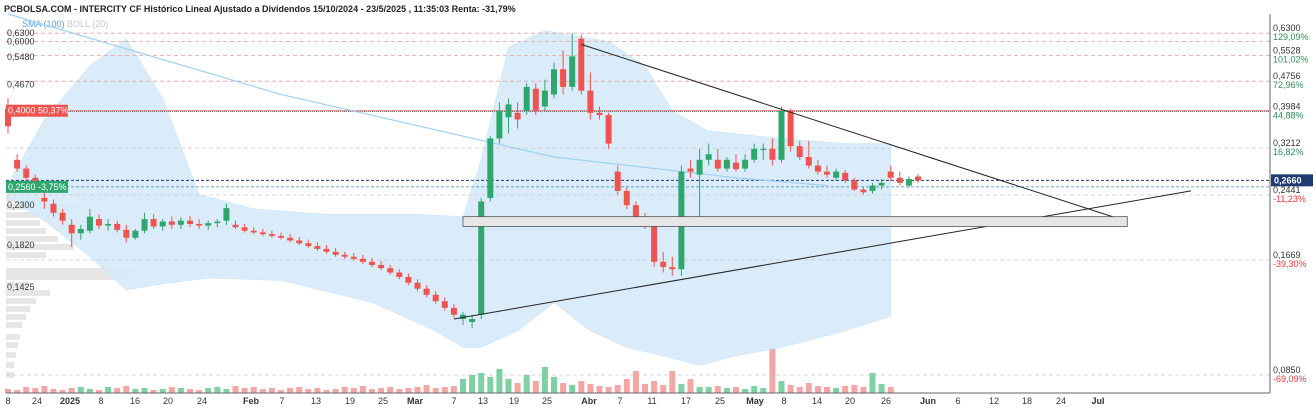 The width and height of the screenshot is (1315, 411). Describe the element at coordinates (415, 401) in the screenshot. I see `x-tick-label: Mar` at that location.